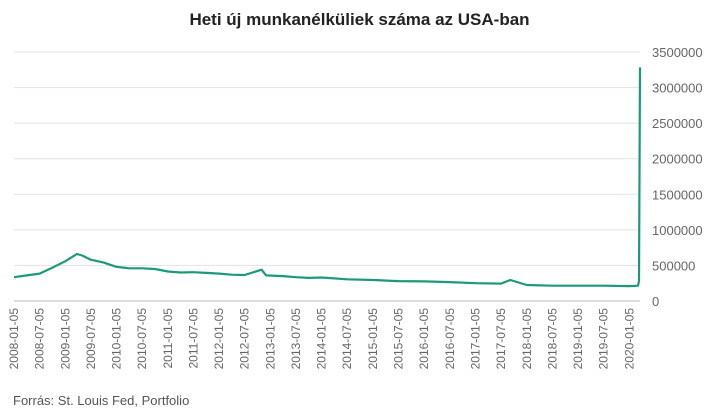 Image resolution: width=719 pixels, height=416 pixels. Describe the element at coordinates (424, 339) in the screenshot. I see `x-tick-label: 2016-01-05` at that location.